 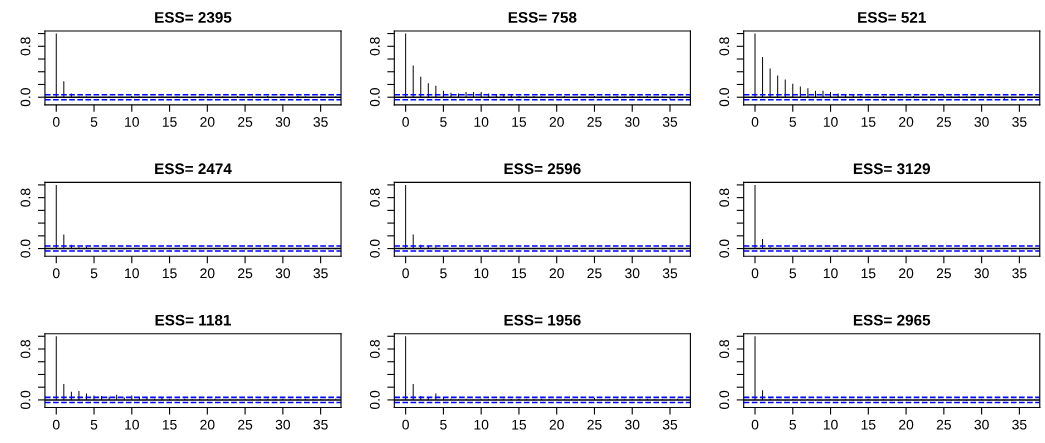 I want to click on chart-title: ESS= 1181, so click(x=193, y=320).